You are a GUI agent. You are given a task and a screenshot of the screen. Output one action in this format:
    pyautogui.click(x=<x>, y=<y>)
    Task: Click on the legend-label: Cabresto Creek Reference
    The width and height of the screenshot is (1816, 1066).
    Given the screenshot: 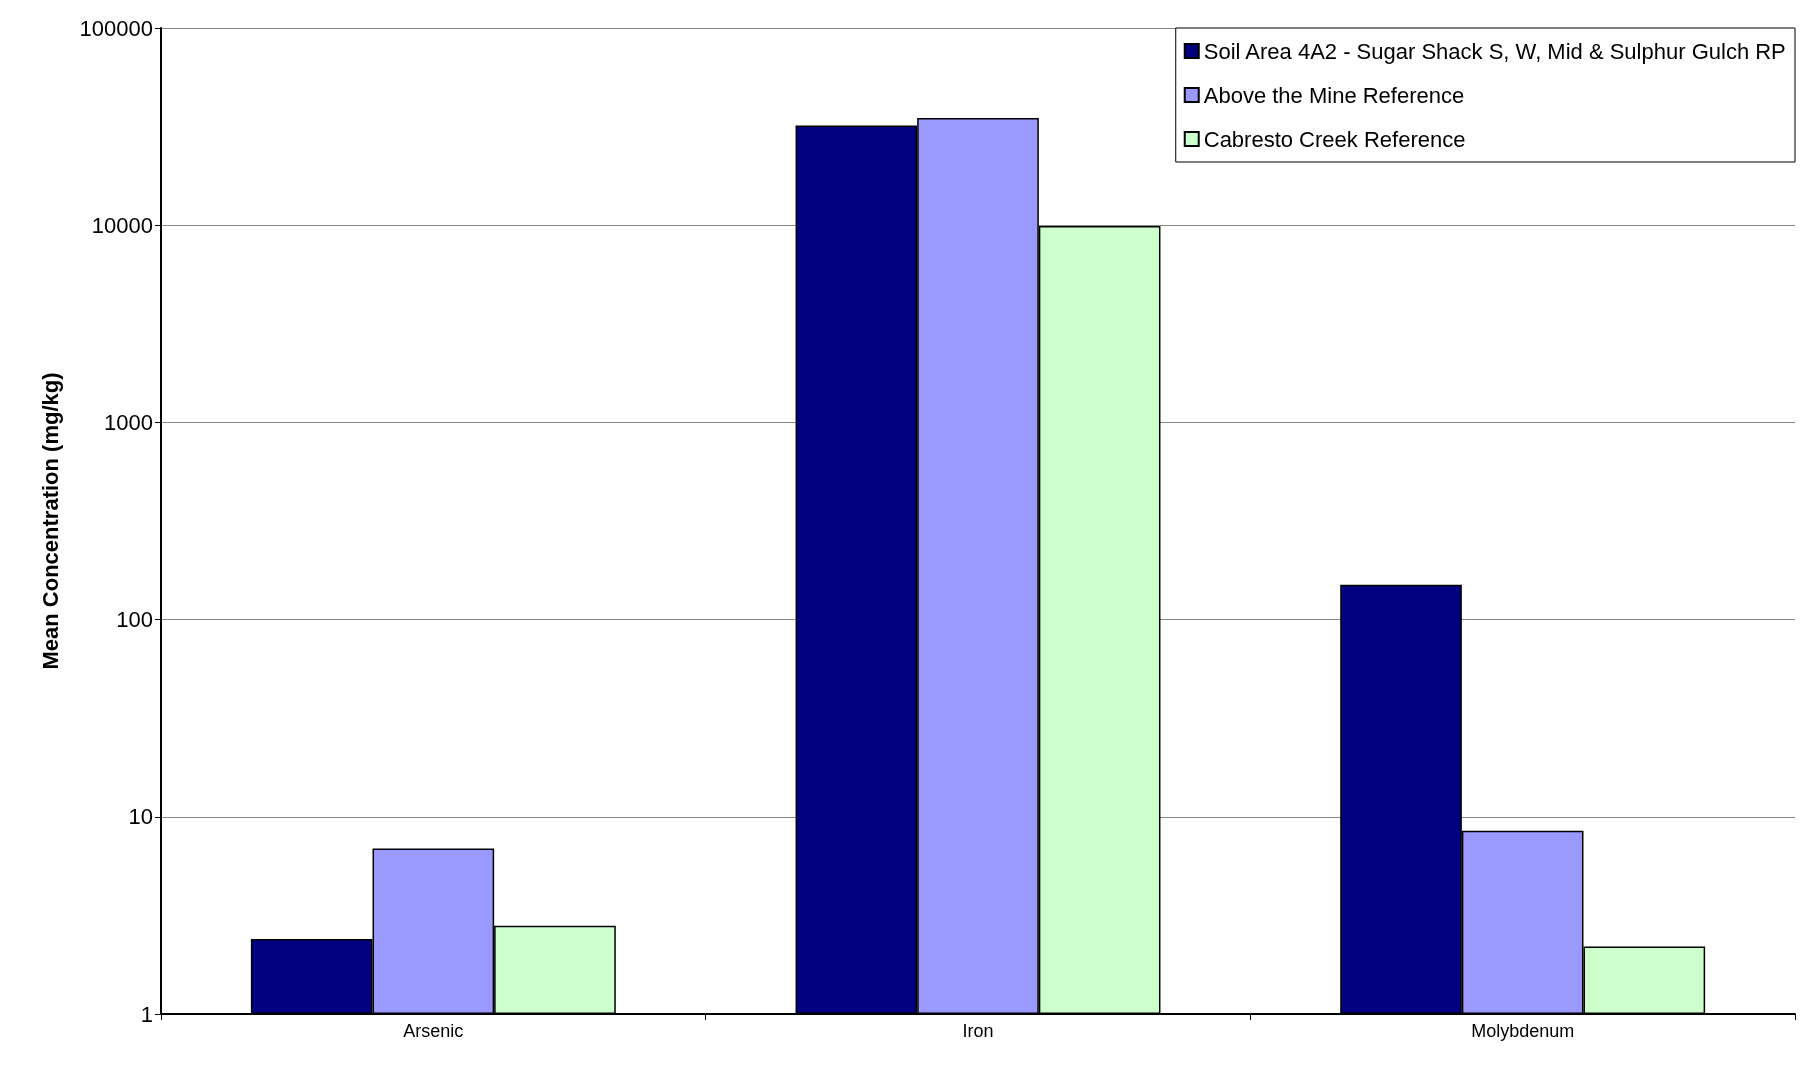 What is the action you would take?
    pyautogui.click(x=1334, y=139)
    